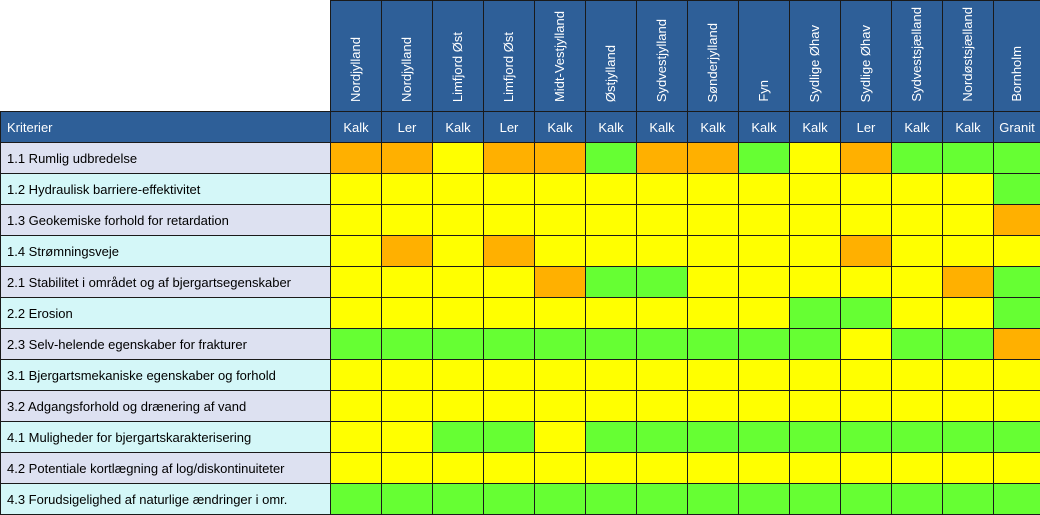  What do you see at coordinates (968, 56) in the screenshot?
I see `region-header: Nordøstsjælland` at bounding box center [968, 56].